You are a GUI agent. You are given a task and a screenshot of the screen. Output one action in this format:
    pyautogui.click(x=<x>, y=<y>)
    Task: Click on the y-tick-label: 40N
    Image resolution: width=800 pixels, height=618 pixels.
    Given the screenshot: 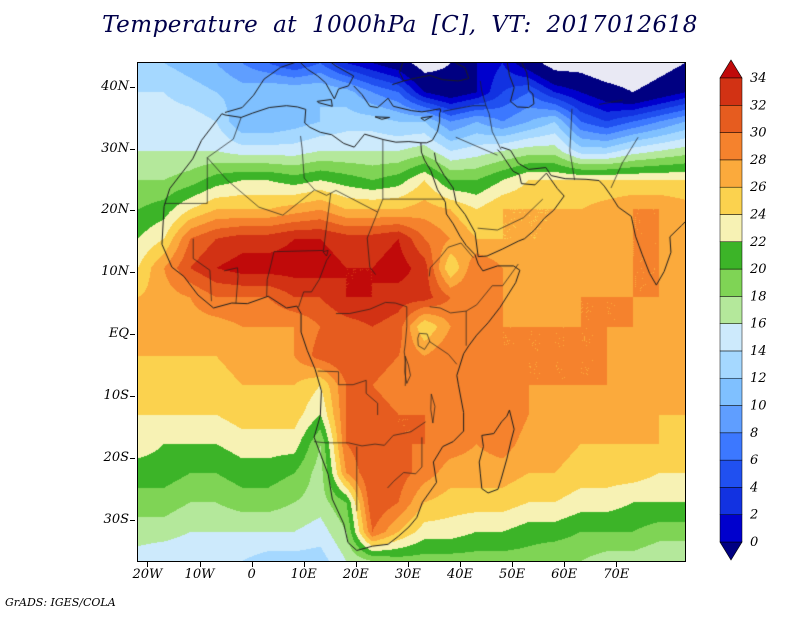 What is the action you would take?
    pyautogui.click(x=115, y=86)
    